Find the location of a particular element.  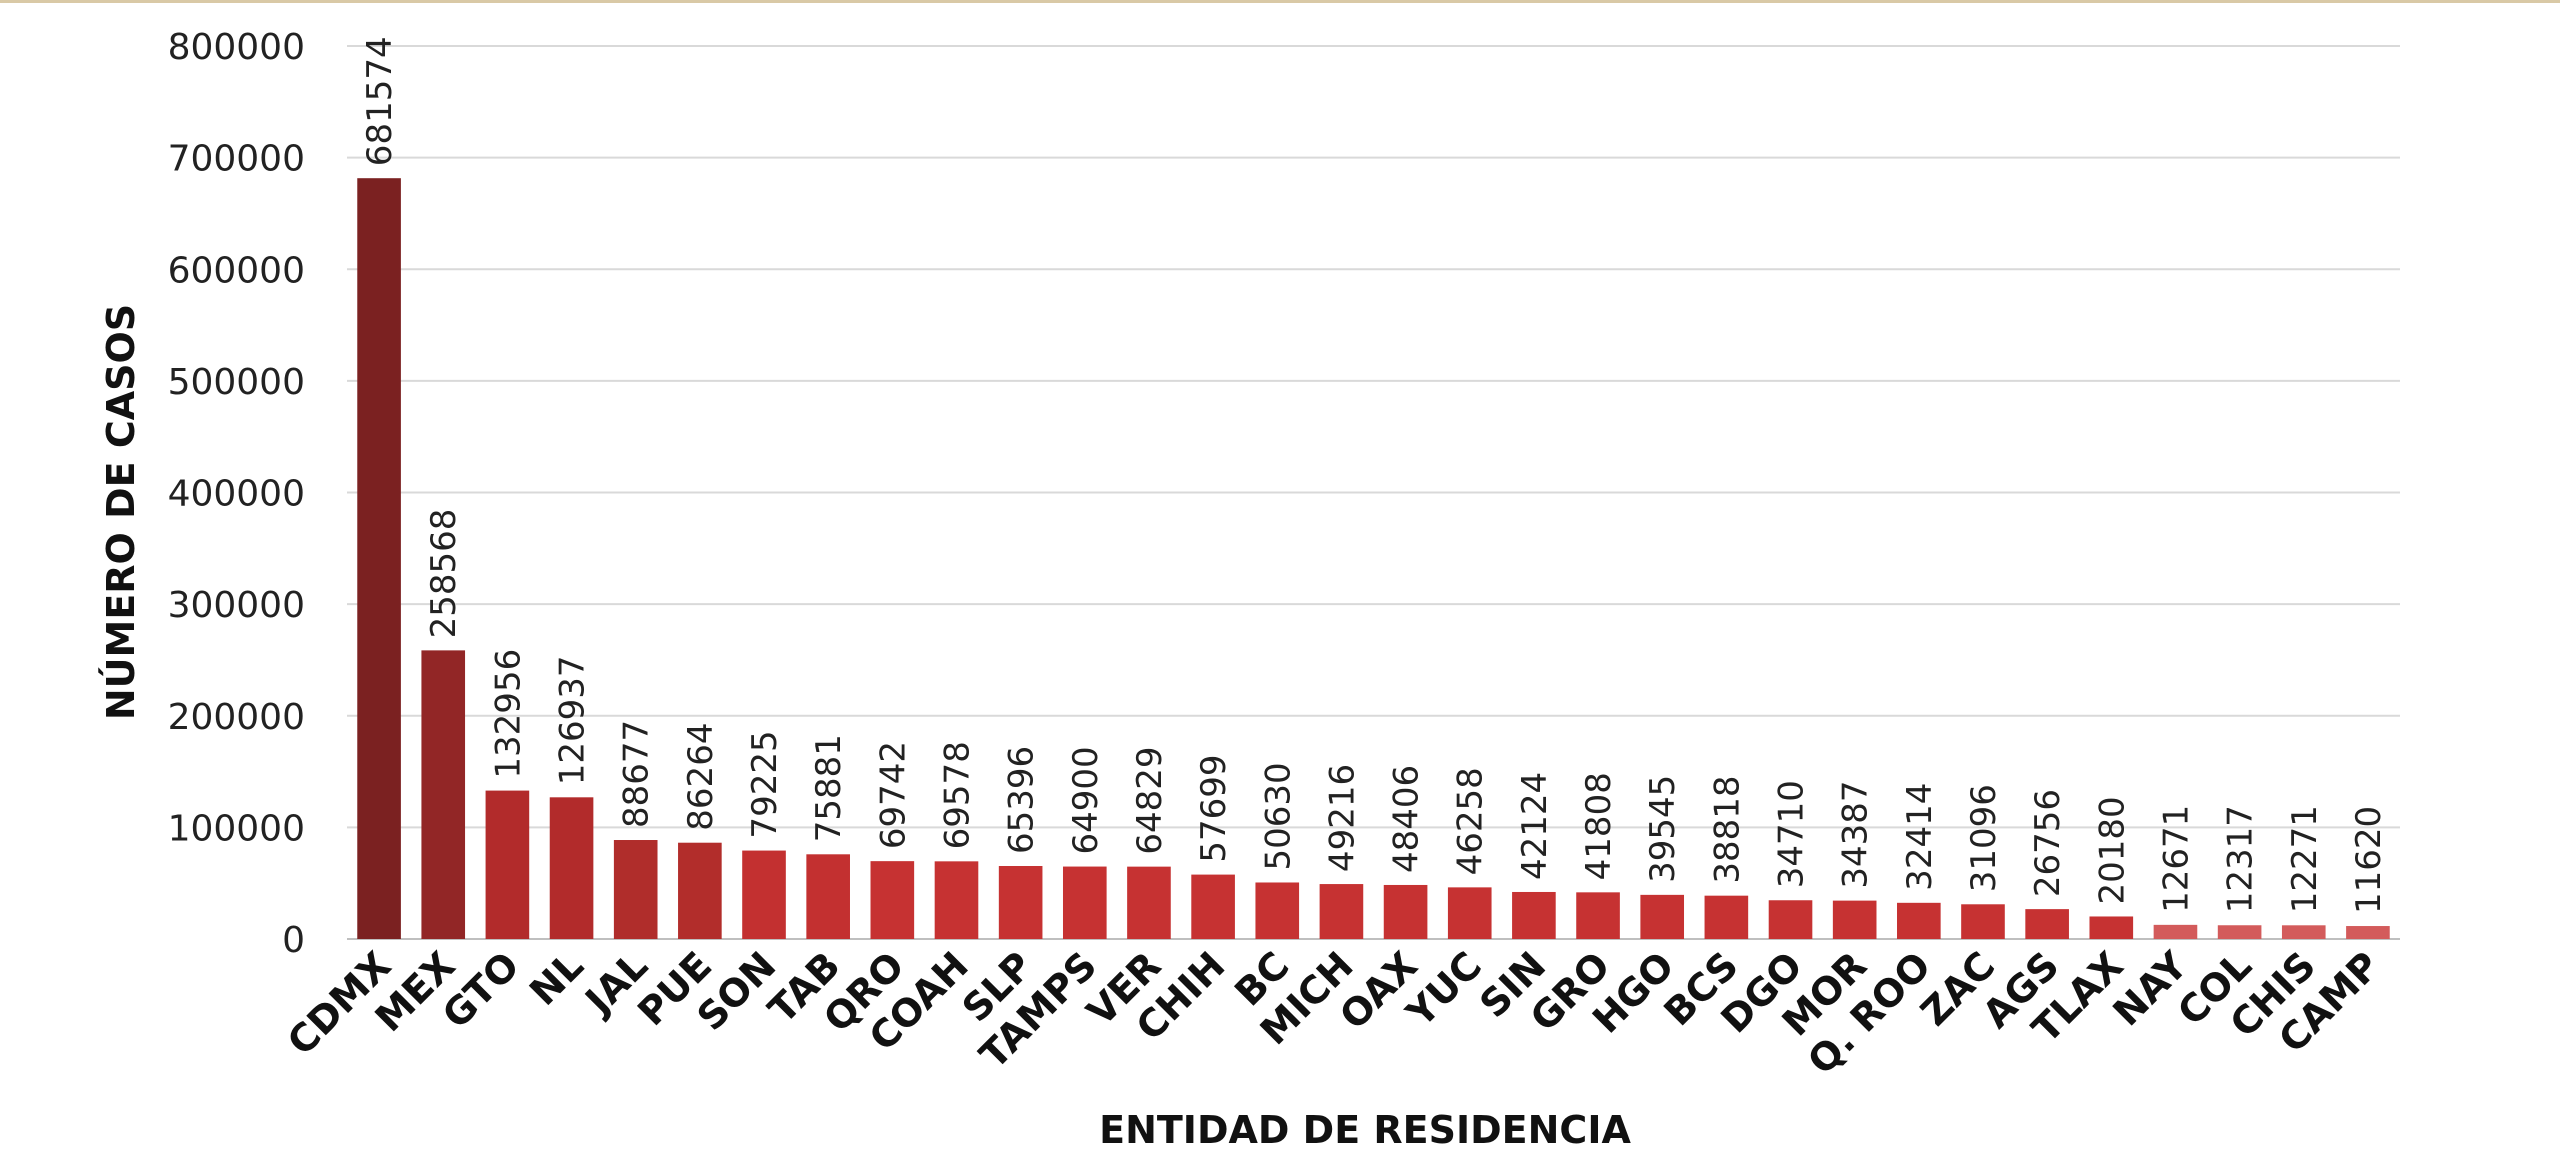

data-label: 69742 is located at coordinates (893, 795).